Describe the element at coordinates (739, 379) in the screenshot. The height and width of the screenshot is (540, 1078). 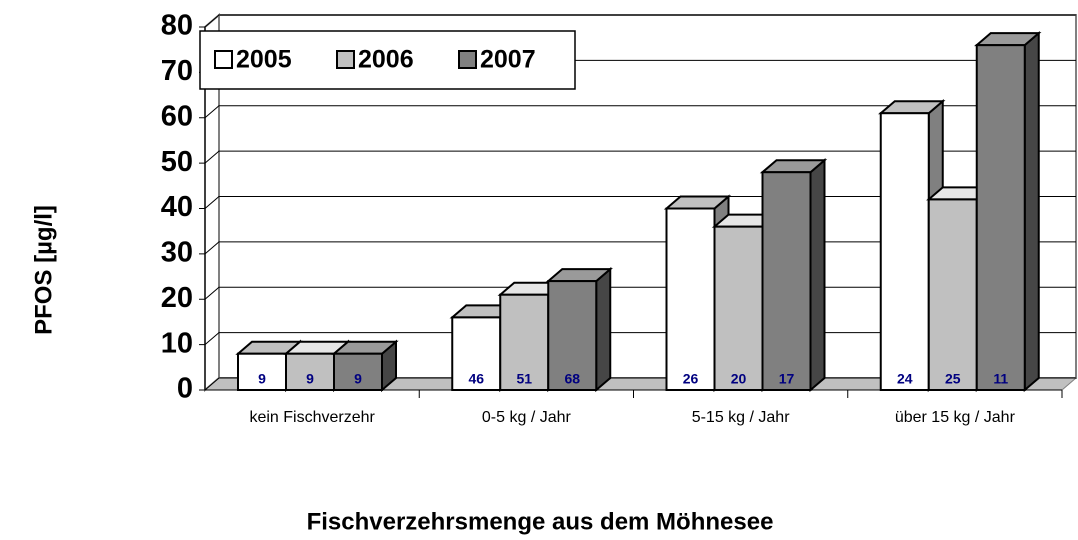
I see `bar-annotation: 20` at that location.